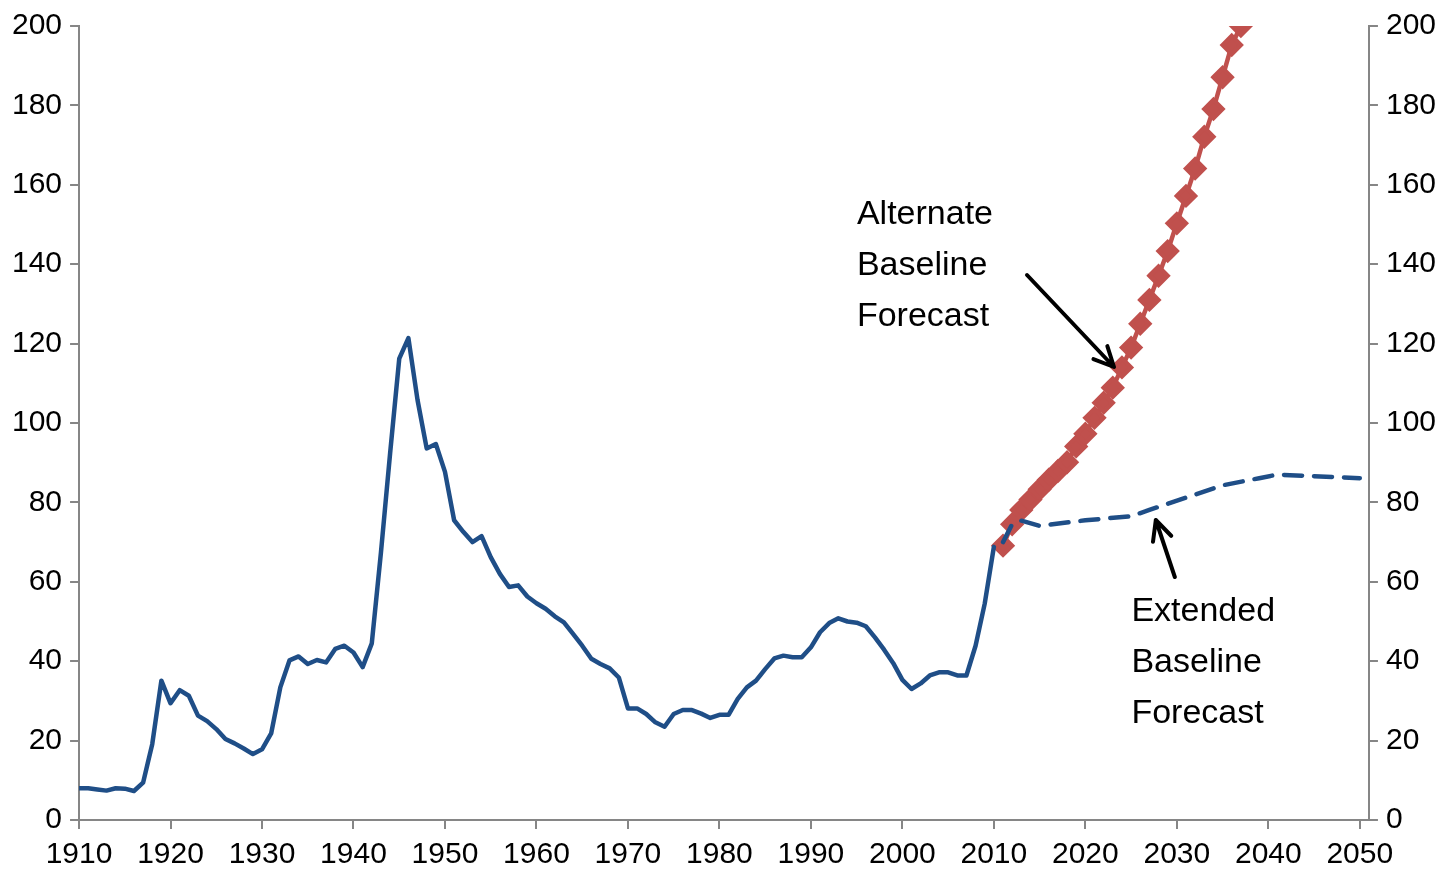 The height and width of the screenshot is (885, 1450). I want to click on y2-tick-label: 80, so click(1402, 500).